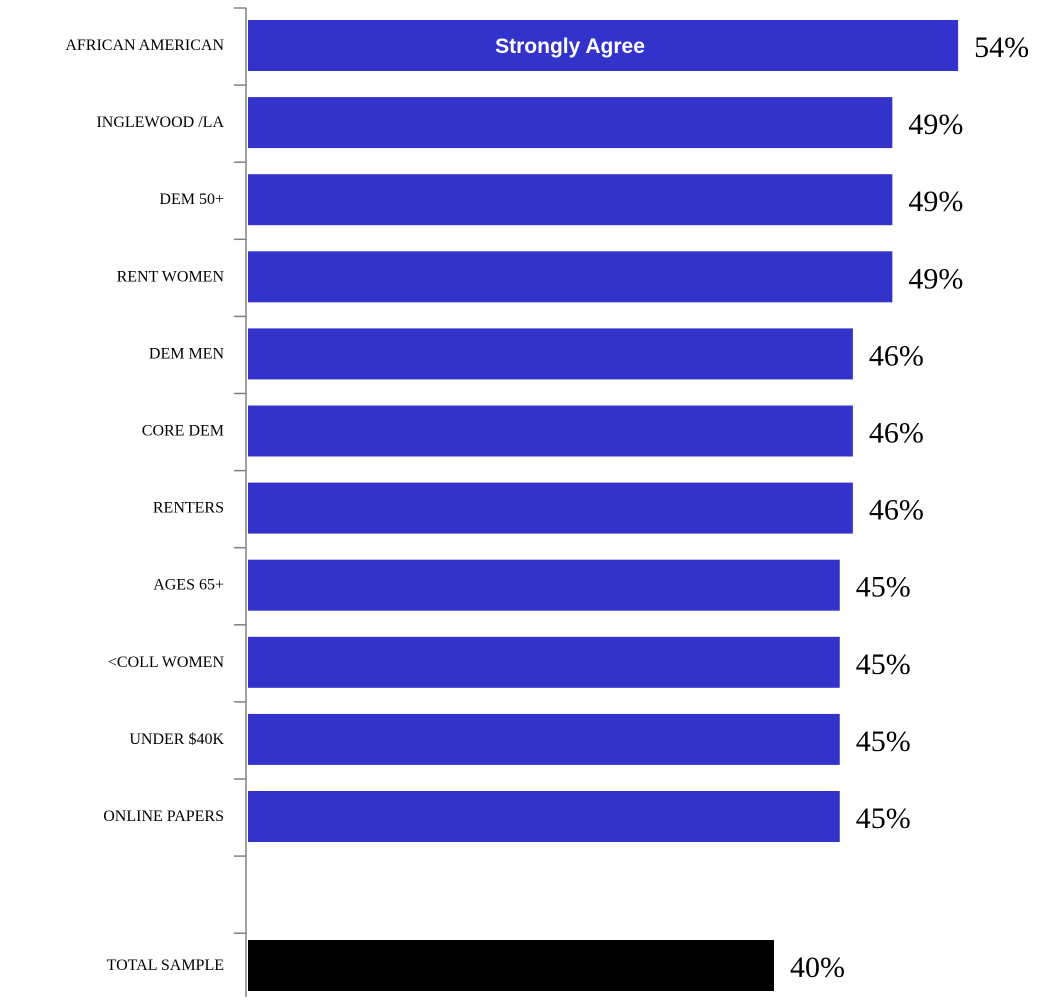  I want to click on category-label: ONLINE PAPERS, so click(163, 816).